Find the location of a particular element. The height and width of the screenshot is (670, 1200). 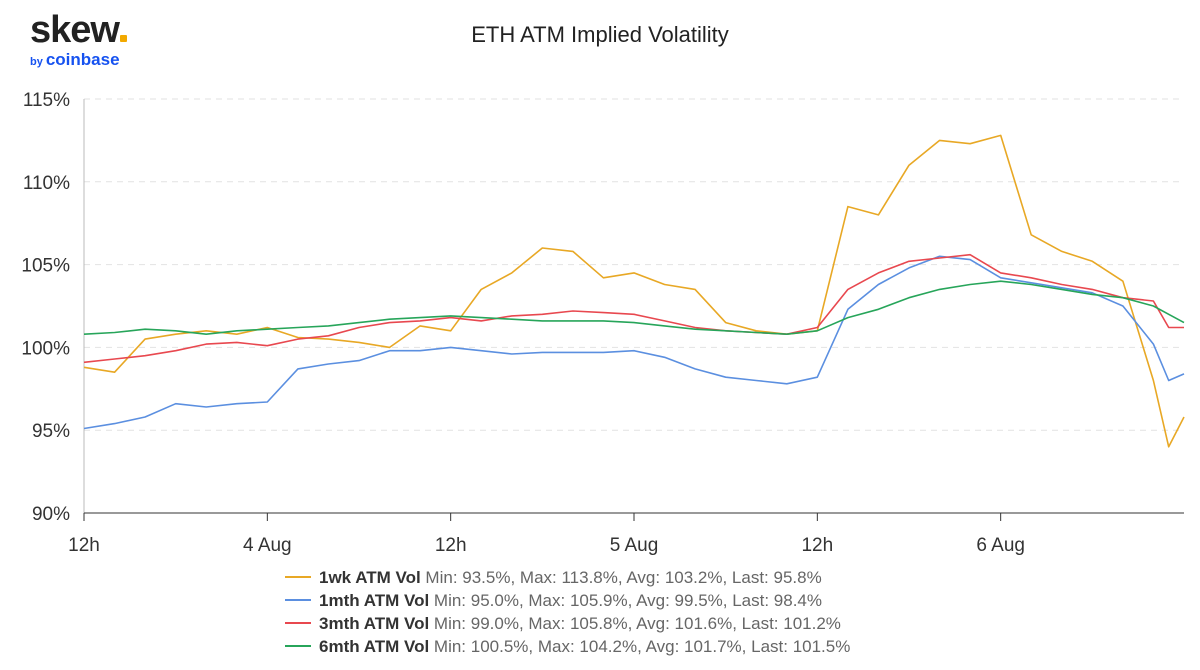

legend-series-name: 1wk ATM Vol is located at coordinates (370, 577).